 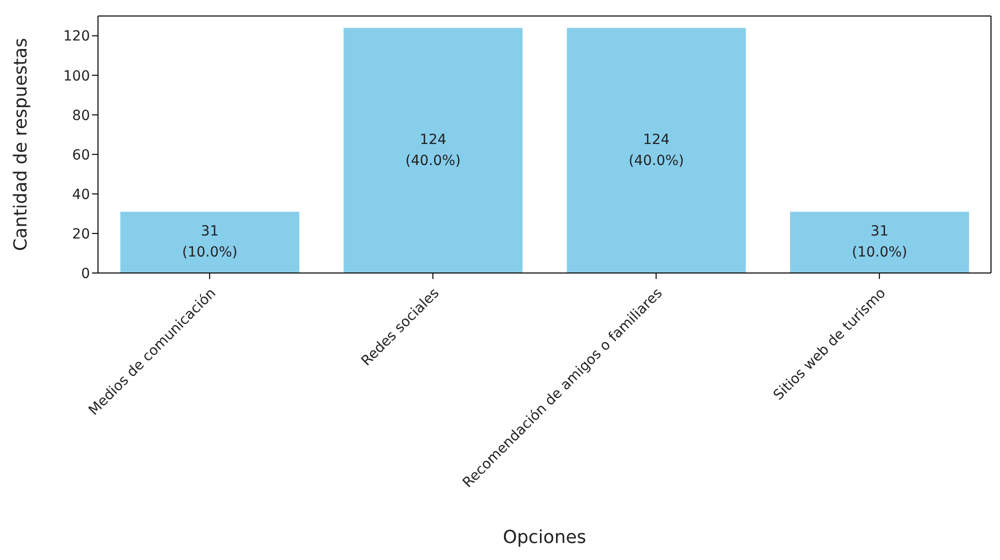 What do you see at coordinates (544, 537) in the screenshot?
I see `x-axis-title: Opciones` at bounding box center [544, 537].